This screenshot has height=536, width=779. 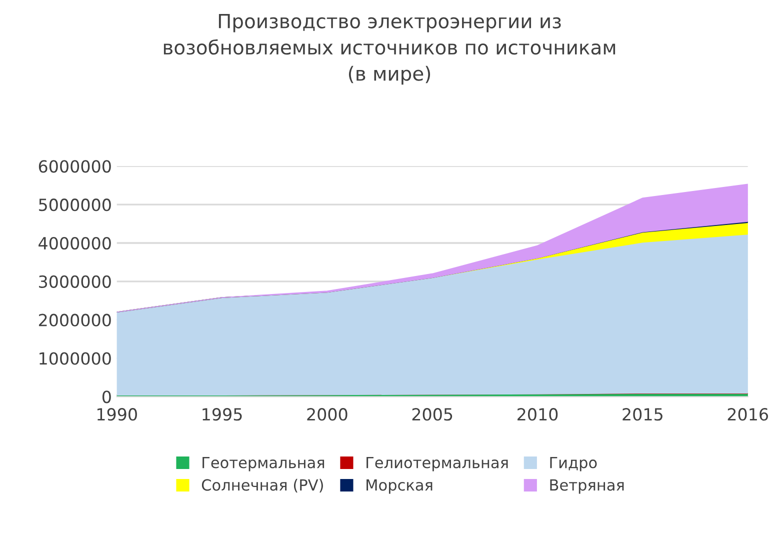 What do you see at coordinates (263, 464) in the screenshot?
I see `legend-label: Геотермальная` at bounding box center [263, 464].